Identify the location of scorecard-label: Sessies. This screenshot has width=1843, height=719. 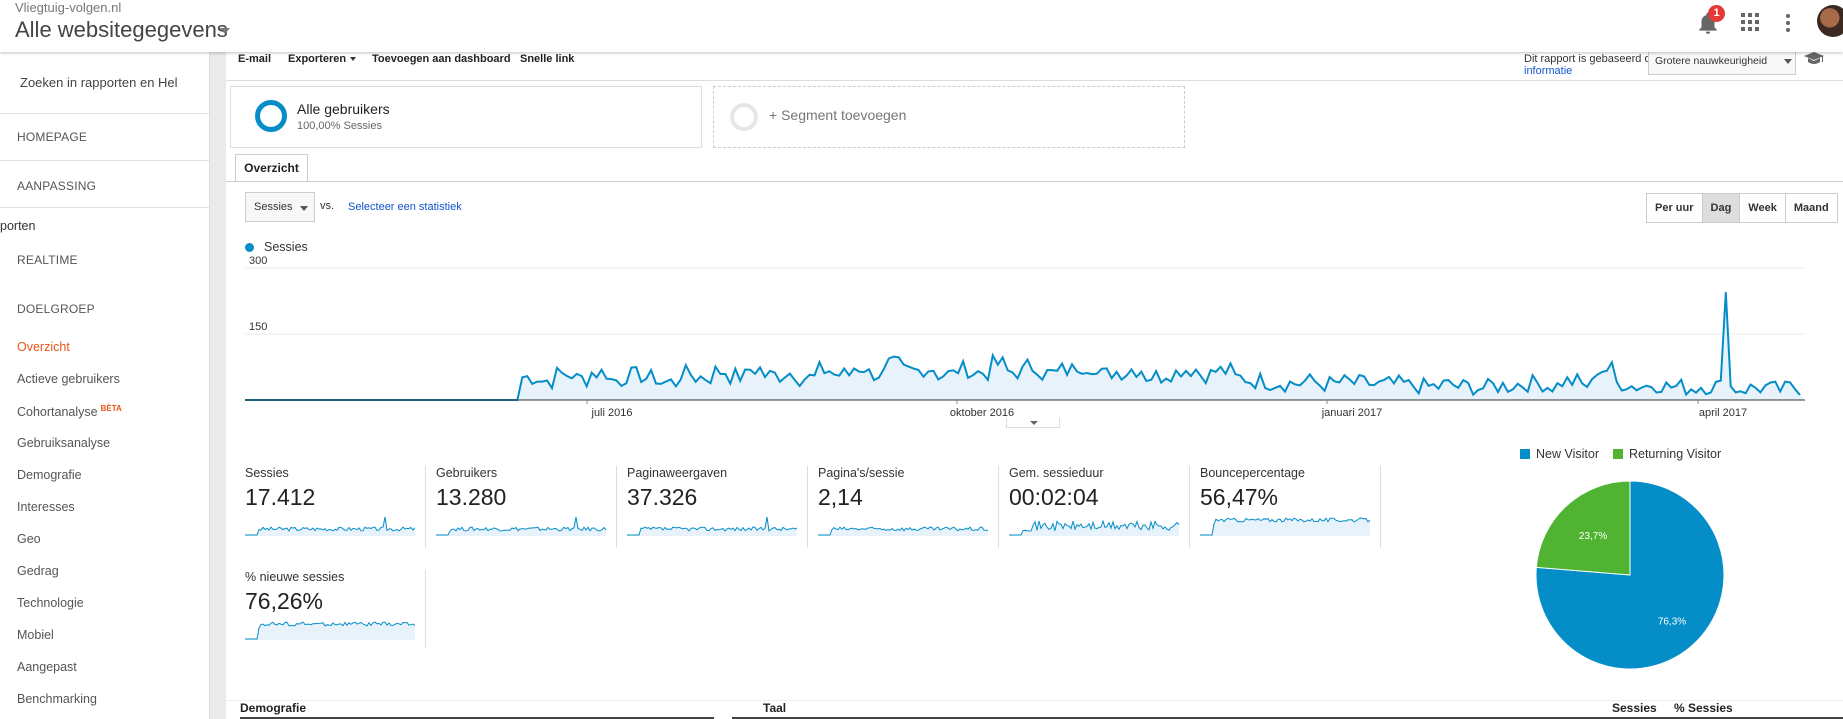
(267, 473).